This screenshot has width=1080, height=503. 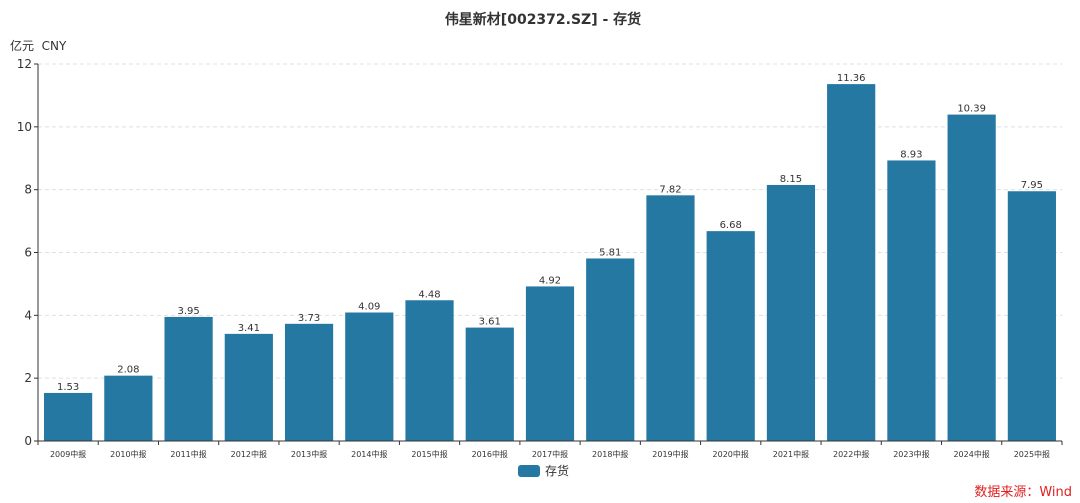 I want to click on x-tick-label: 2021中报, so click(x=791, y=454).